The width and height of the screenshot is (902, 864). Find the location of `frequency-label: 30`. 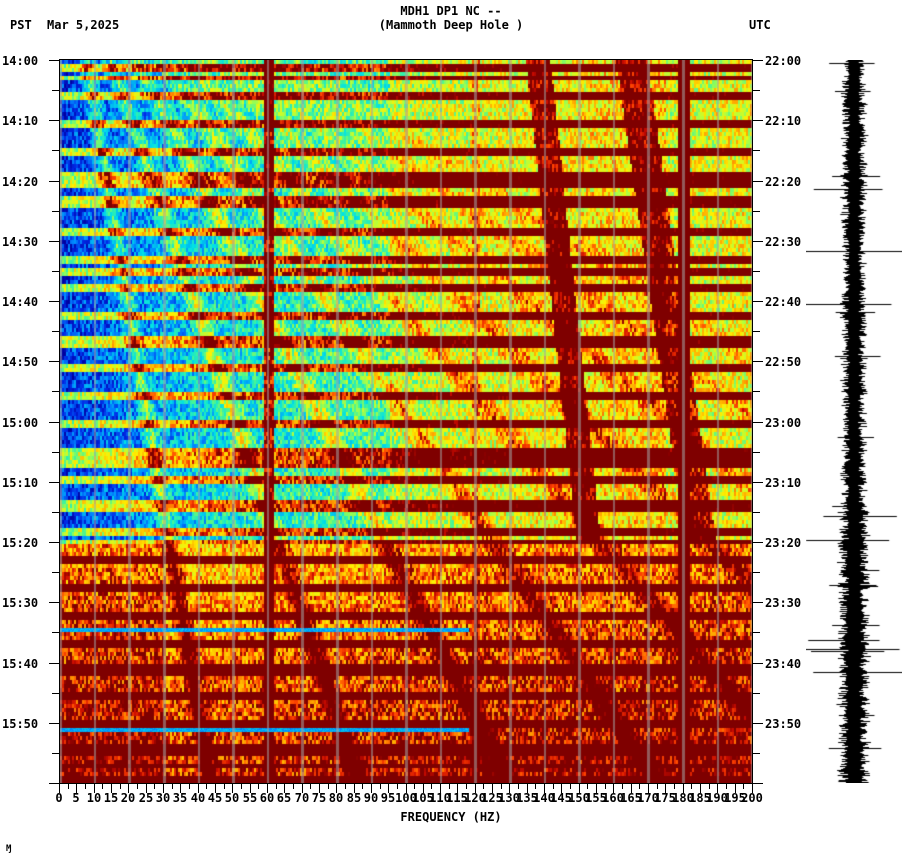

frequency-label: 30 is located at coordinates (163, 798).